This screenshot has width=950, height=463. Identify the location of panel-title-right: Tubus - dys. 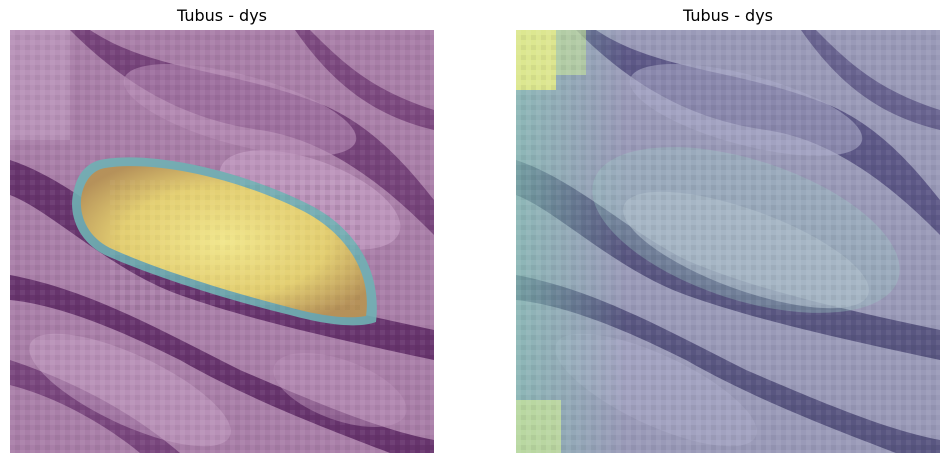
(728, 15).